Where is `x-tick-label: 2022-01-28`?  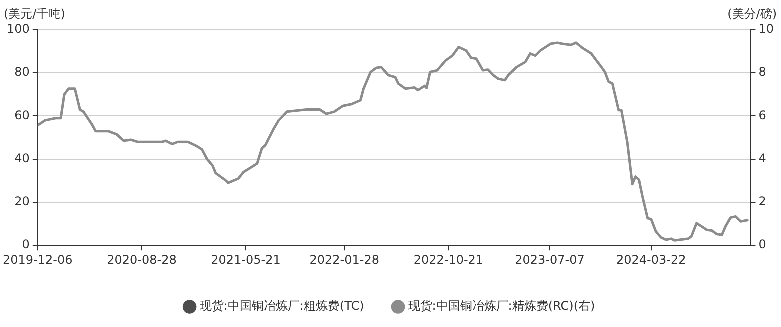
x-tick-label: 2022-01-28 is located at coordinates (345, 259).